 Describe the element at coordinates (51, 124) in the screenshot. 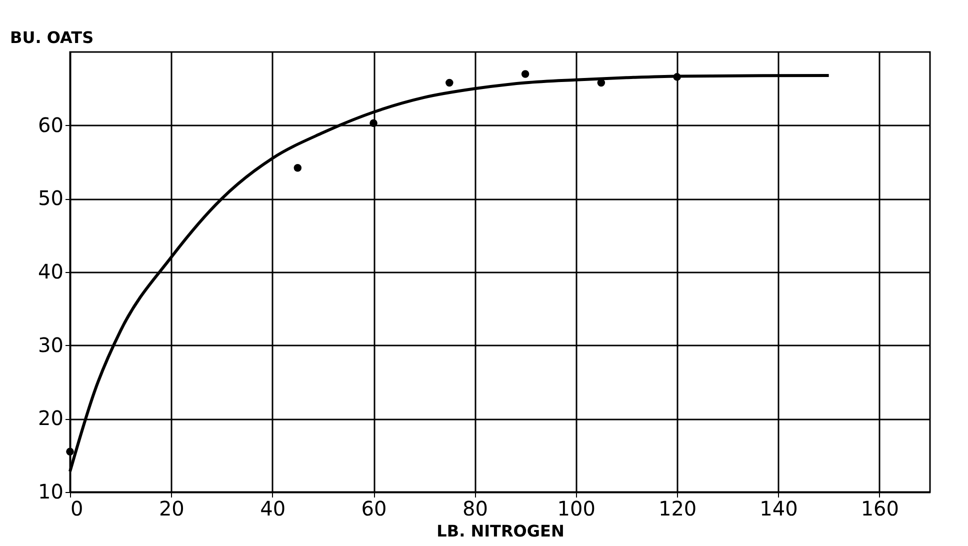

I see `y-tick-label: 60` at that location.